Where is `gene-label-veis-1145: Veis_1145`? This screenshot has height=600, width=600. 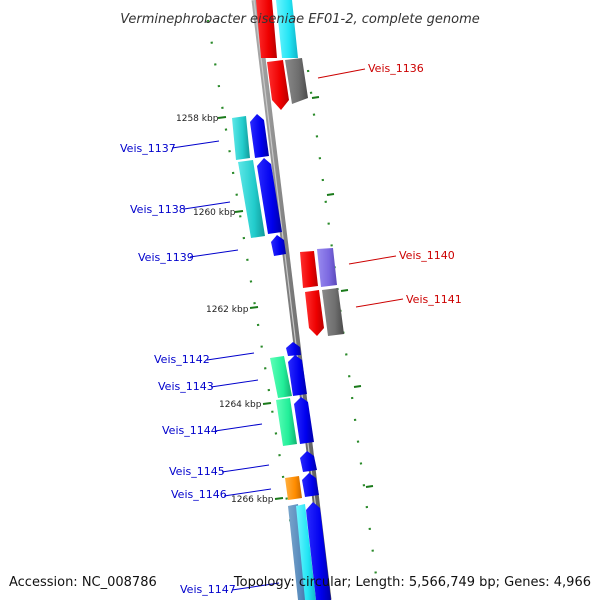
gene-label-veis-1145: Veis_1145 is located at coordinates (197, 471).